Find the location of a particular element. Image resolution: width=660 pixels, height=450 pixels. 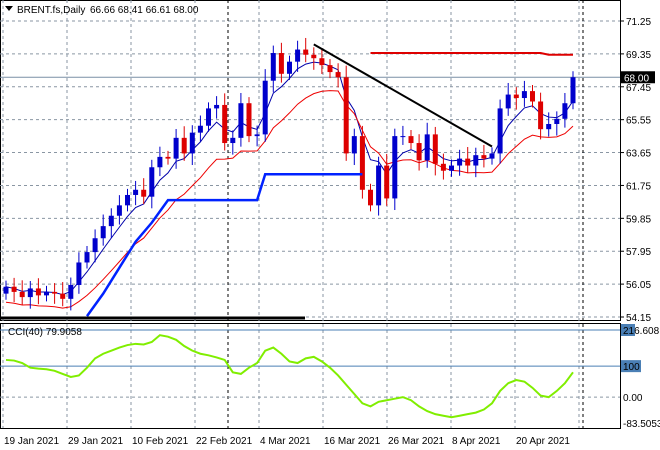

cci-tick-label: 100 is located at coordinates (631, 367).